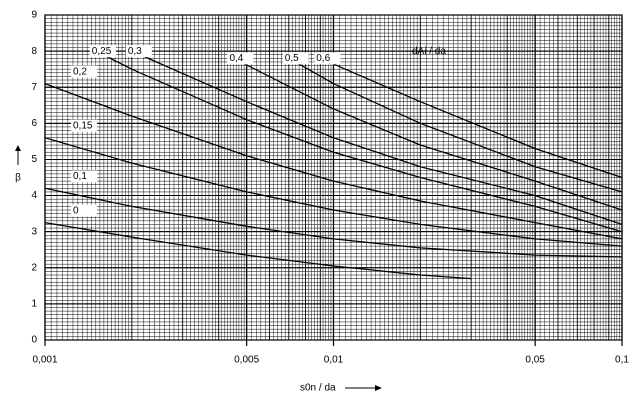  Describe the element at coordinates (34, 51) in the screenshot. I see `y-tick-label: 8` at that location.